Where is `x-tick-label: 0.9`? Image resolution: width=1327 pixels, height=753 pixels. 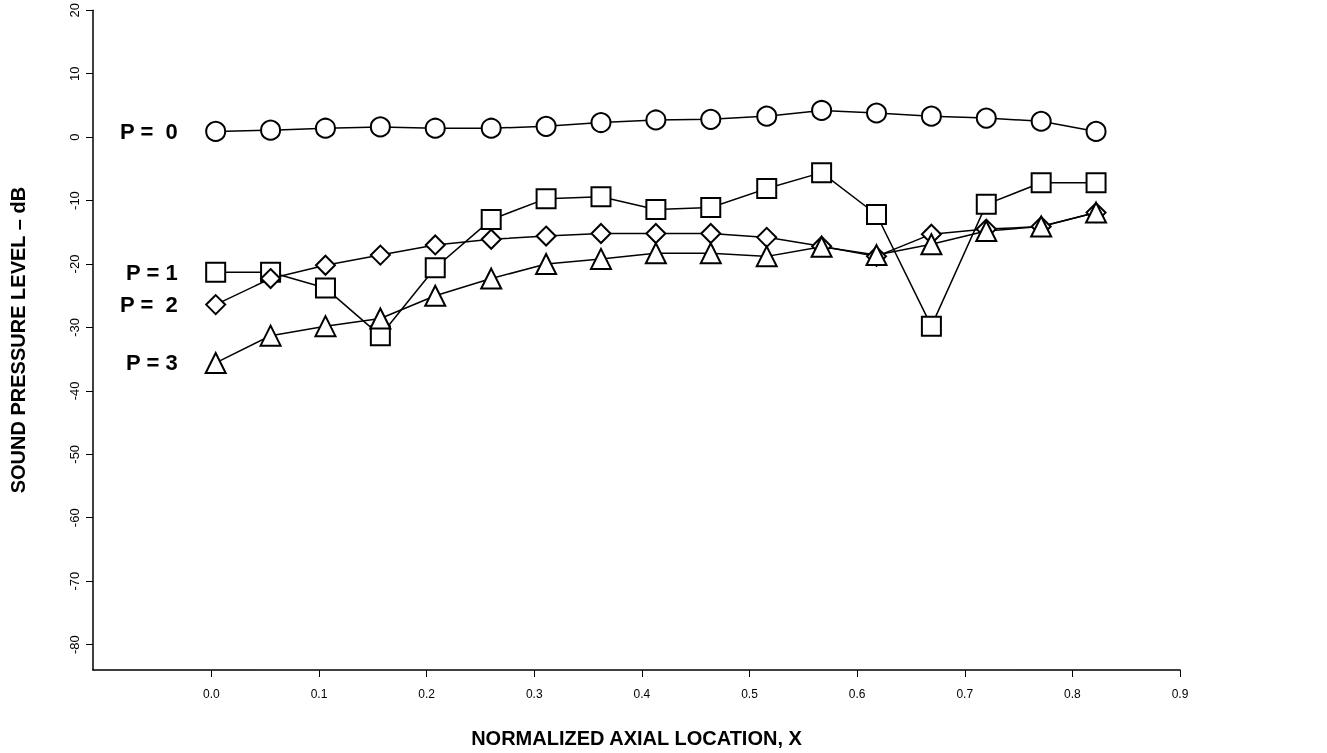 x-tick-label: 0.9 is located at coordinates (1180, 694).